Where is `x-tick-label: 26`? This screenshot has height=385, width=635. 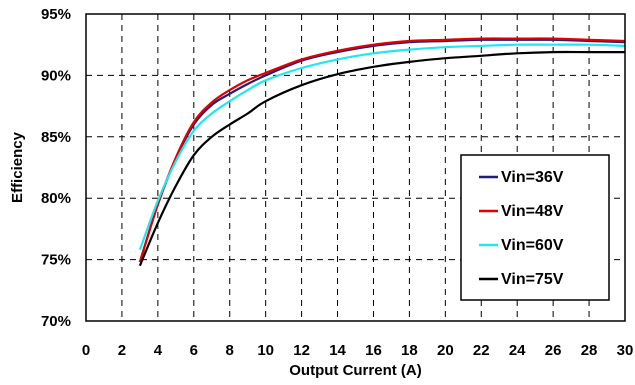 x-tick-label: 26 is located at coordinates (553, 350).